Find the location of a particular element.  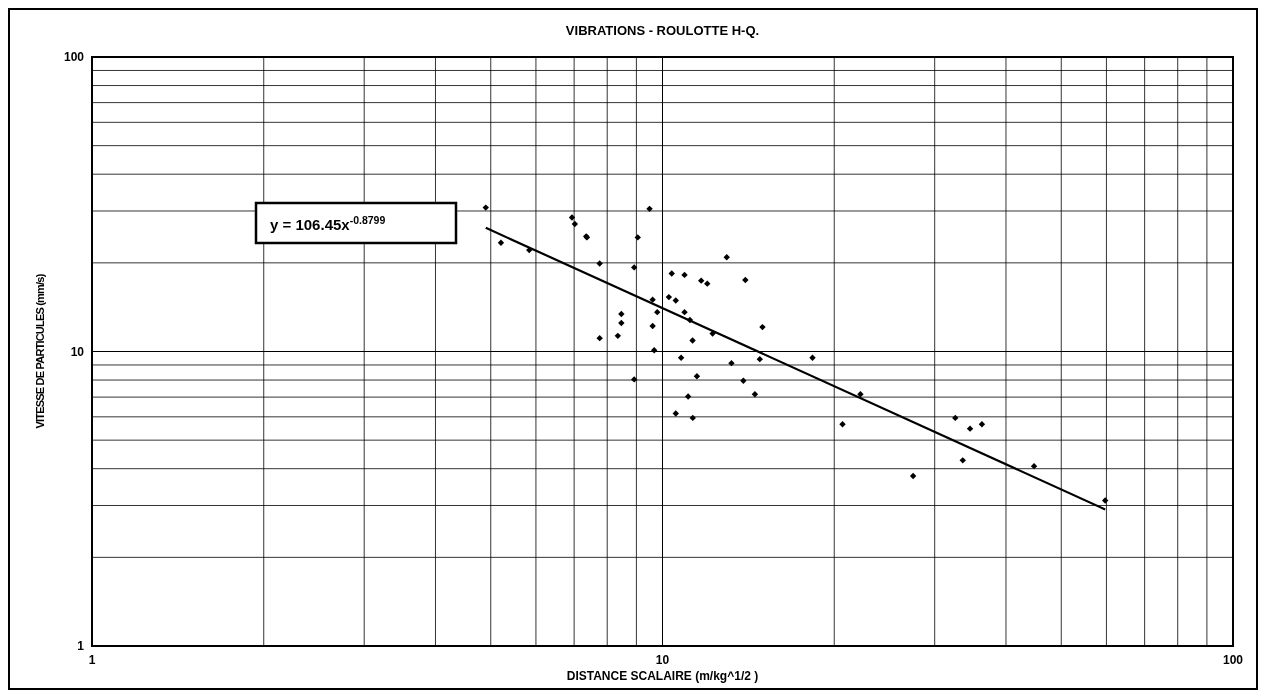

x-axis-title: DISTANCE SCALAIRE (m/kg^1/2 ) is located at coordinates (662, 676).